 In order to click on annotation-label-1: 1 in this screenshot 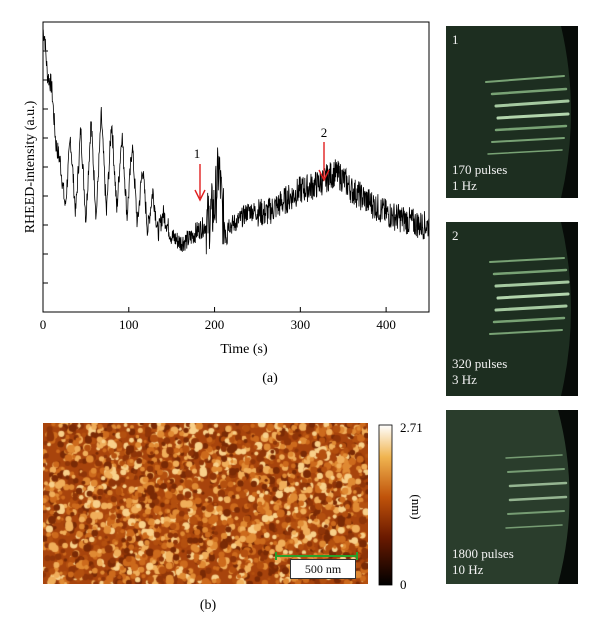, I will do `click(197, 153)`.